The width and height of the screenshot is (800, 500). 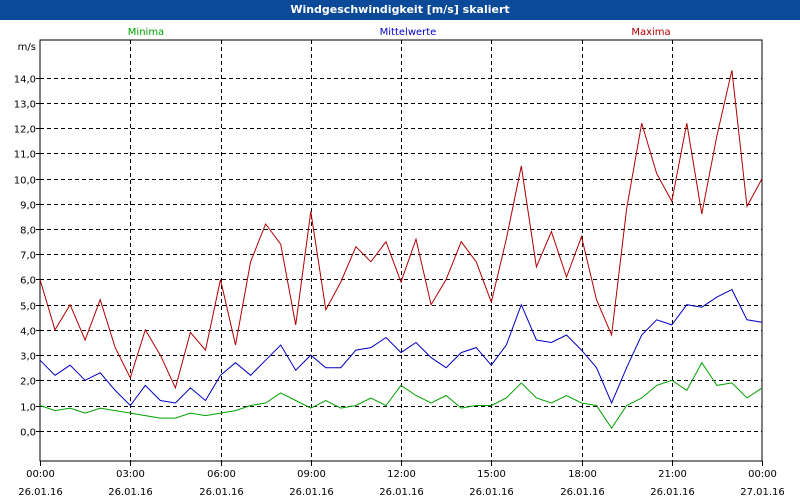 I want to click on legend-maxima: Maxima, so click(x=650, y=32).